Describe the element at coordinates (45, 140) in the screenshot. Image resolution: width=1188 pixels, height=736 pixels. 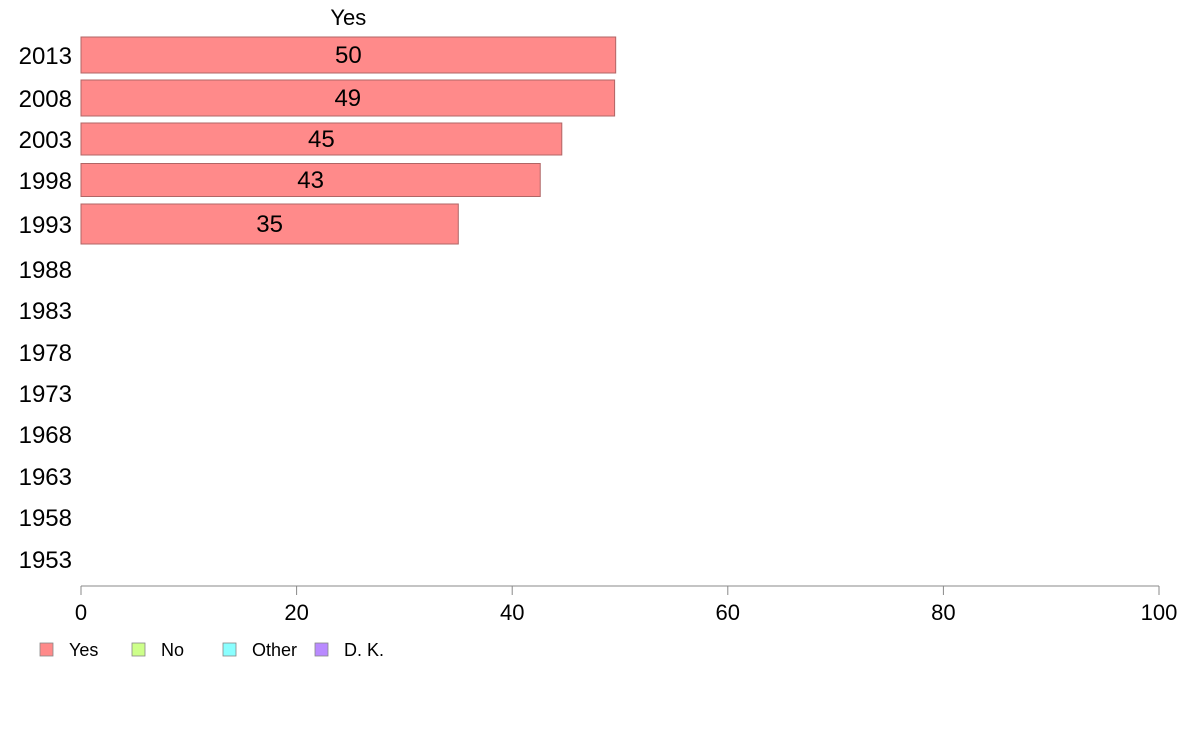
I see `year-label-2003: 2003` at that location.